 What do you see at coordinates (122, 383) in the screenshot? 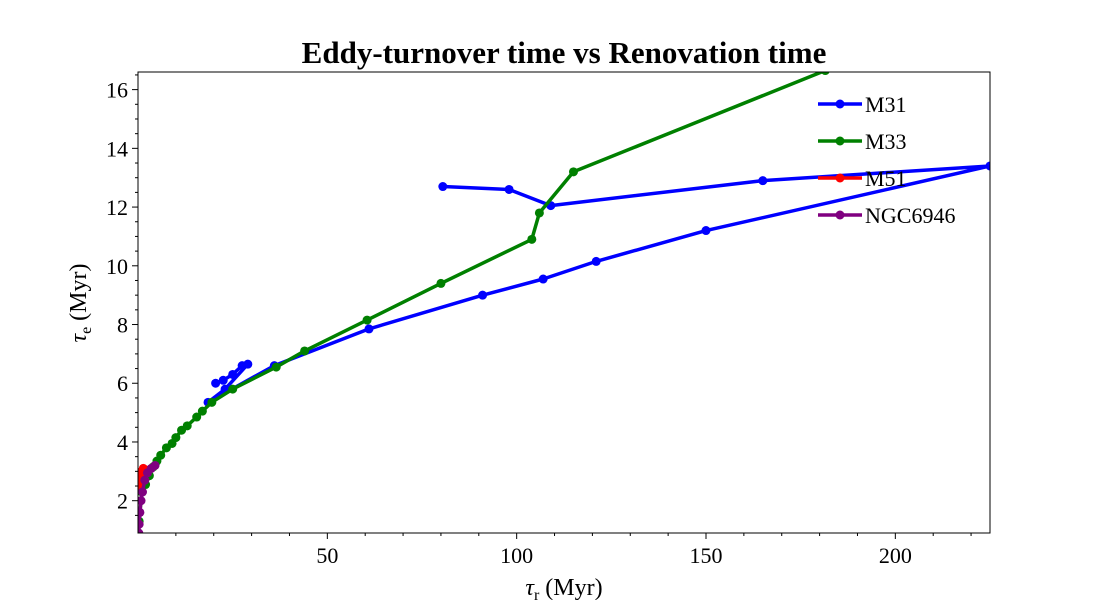
I see `y-tick-label-2: 6` at bounding box center [122, 383].